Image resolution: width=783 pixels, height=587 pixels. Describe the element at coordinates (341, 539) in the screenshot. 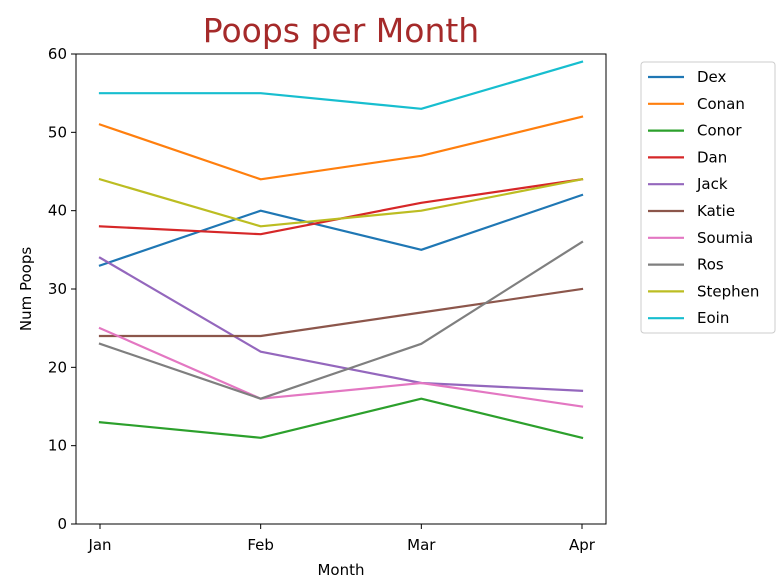

I see `x-axis: Jan Feb Mar Apr` at that location.